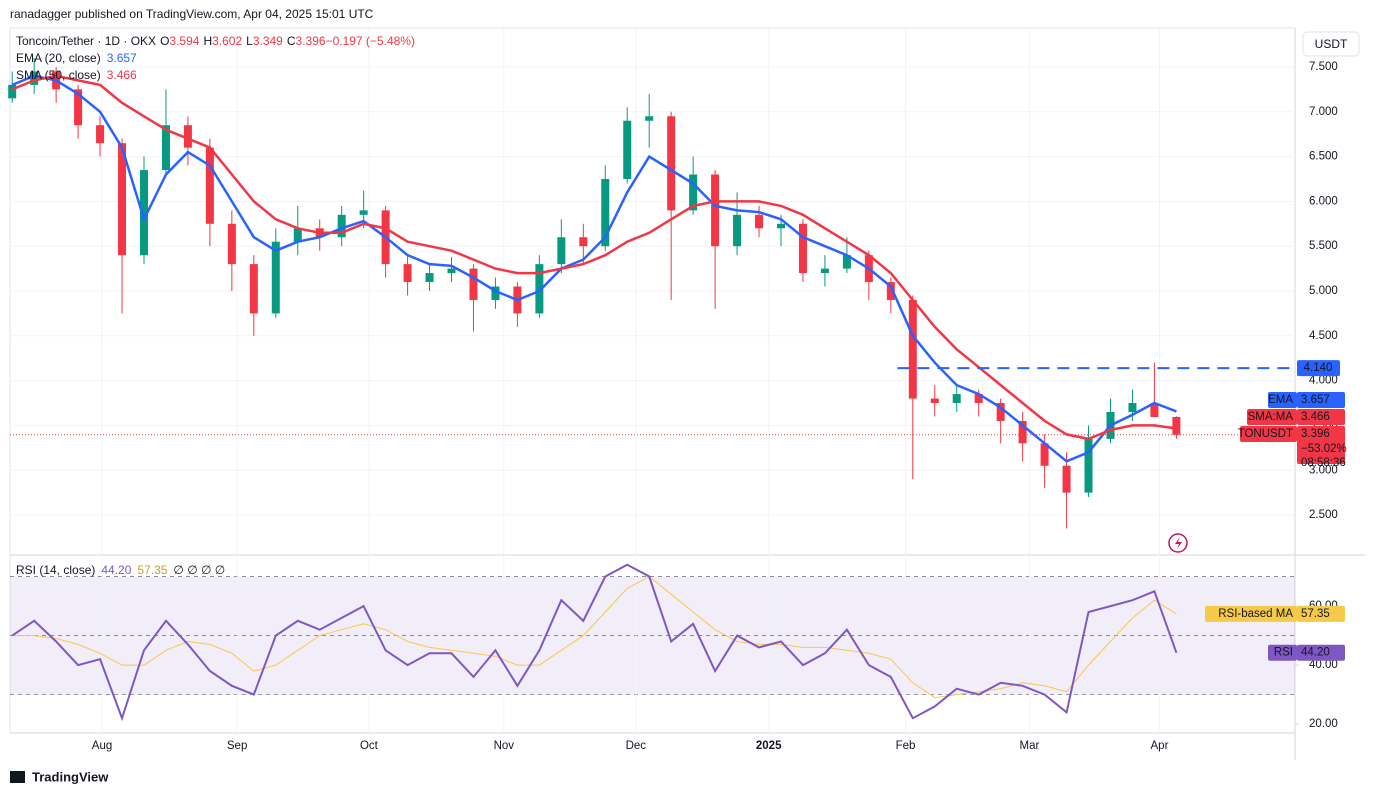 The height and width of the screenshot is (796, 1373). What do you see at coordinates (1323, 470) in the screenshot?
I see `y-tick-label: 3.000` at bounding box center [1323, 470].